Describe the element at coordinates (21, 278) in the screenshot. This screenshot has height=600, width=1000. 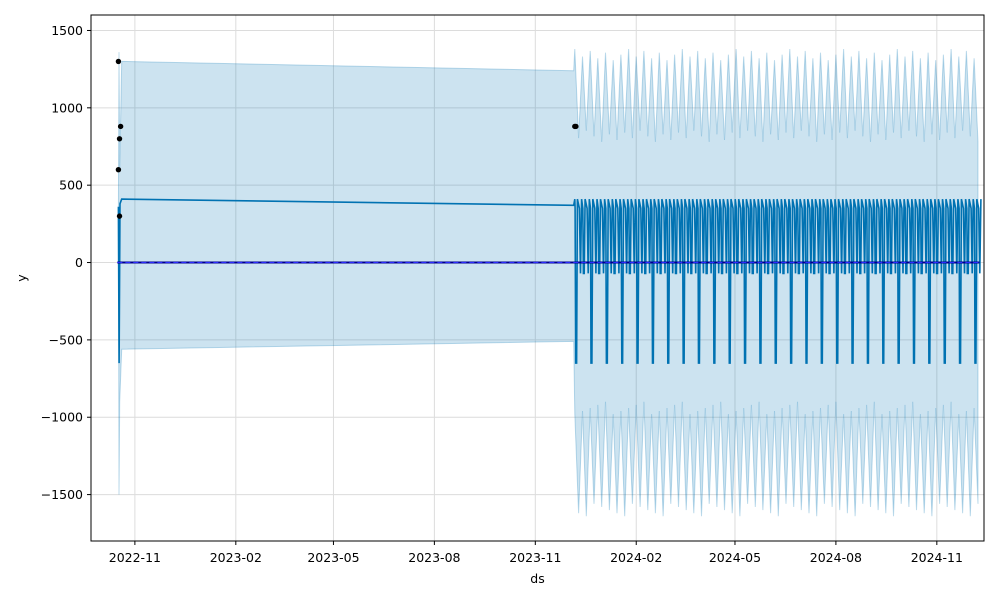
I see `y-axis-label: y` at that location.